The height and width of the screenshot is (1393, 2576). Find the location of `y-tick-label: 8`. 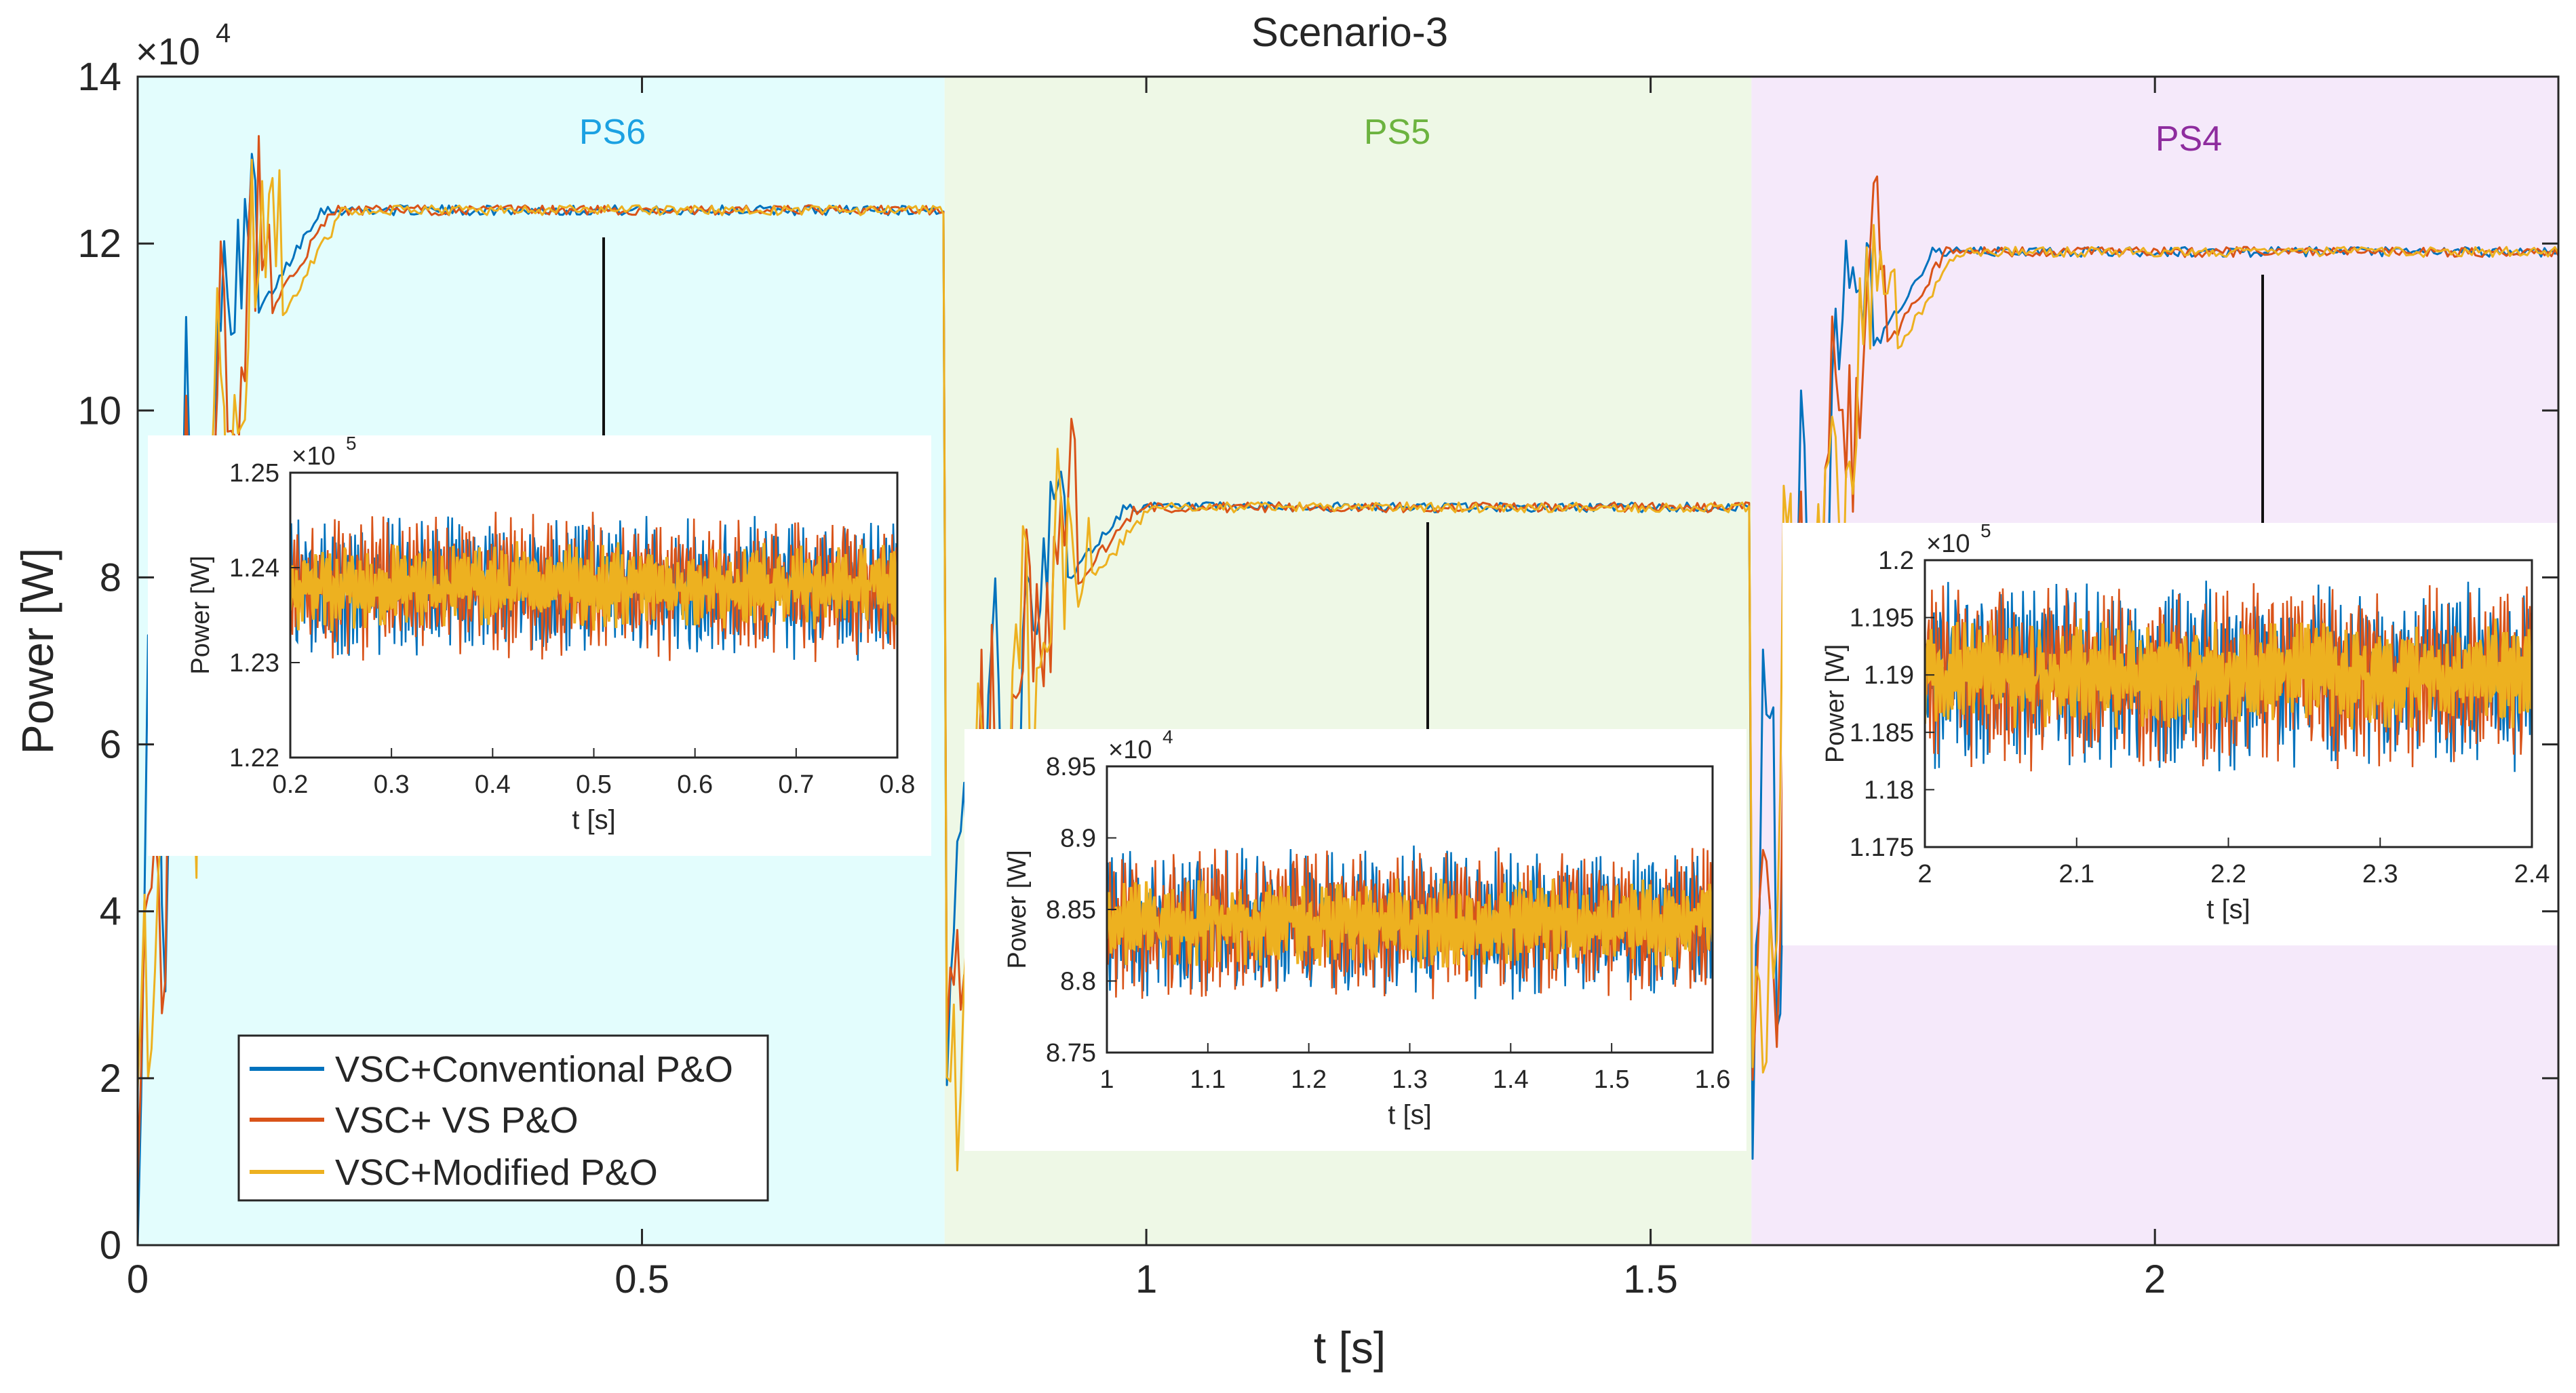

y-tick-label: 8 is located at coordinates (110, 577).